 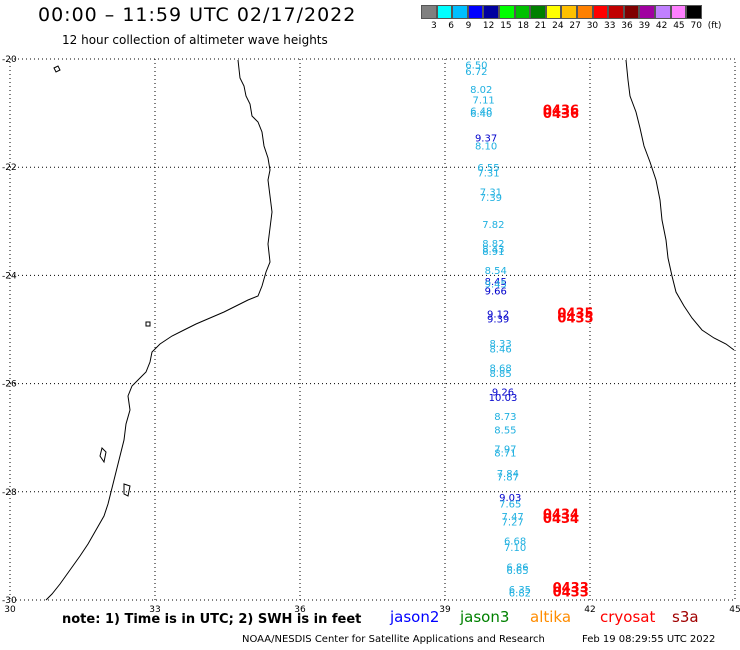 What do you see at coordinates (498, 320) in the screenshot?
I see `wave-height-label: 9.39` at bounding box center [498, 320].